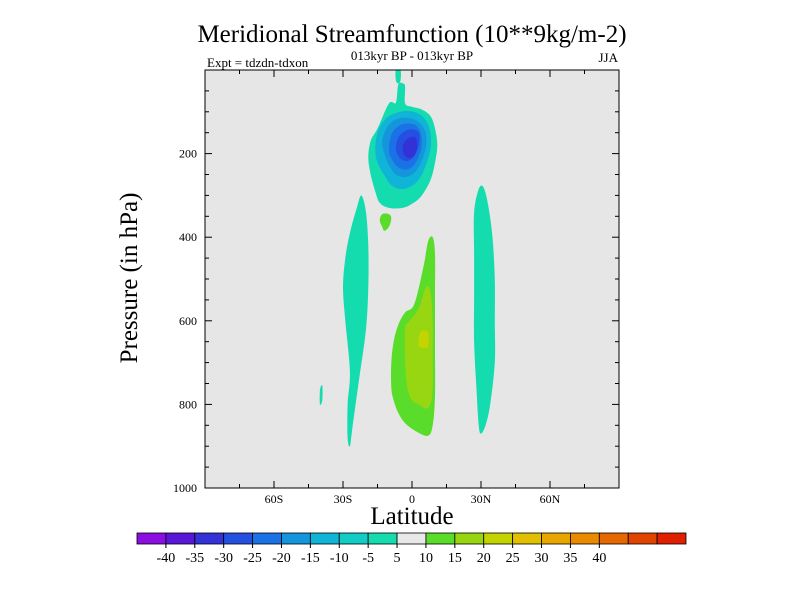 The height and width of the screenshot is (600, 800). I want to click on colorbar-label: 40, so click(599, 558).